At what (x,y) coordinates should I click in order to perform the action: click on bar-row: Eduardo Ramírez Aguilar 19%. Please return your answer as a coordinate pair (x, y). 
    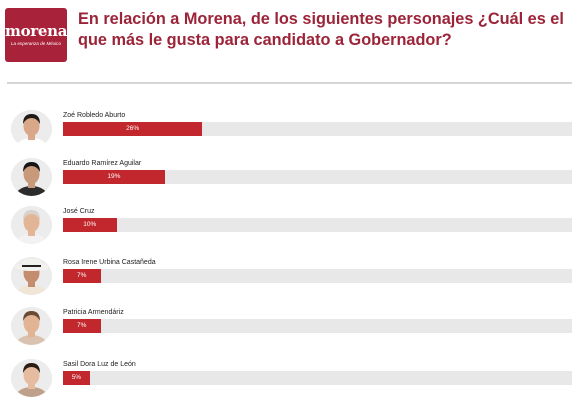
    Looking at the image, I should click on (287, 182).